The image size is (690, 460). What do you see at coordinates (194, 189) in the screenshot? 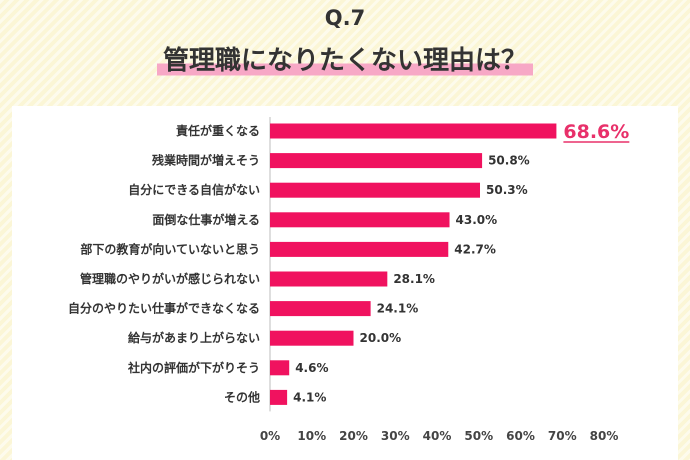
I see `category-label: 自分にできる自信がない` at bounding box center [194, 189].